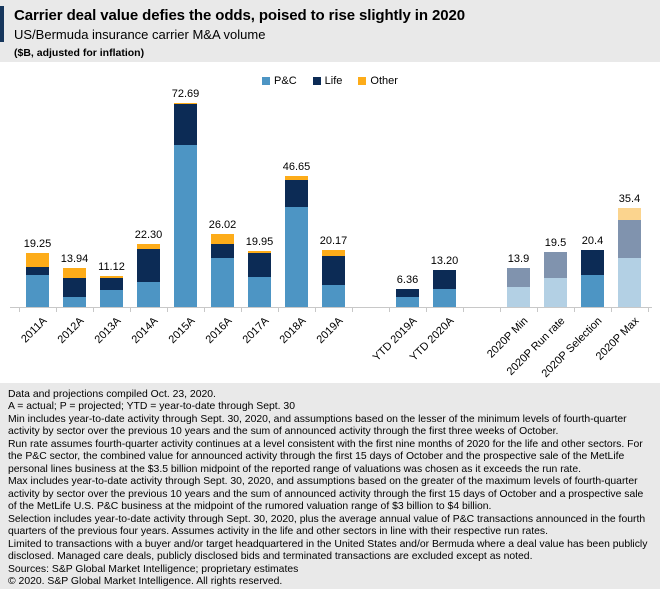 The height and width of the screenshot is (589, 660). I want to click on bar-2020p-min, so click(518, 287).